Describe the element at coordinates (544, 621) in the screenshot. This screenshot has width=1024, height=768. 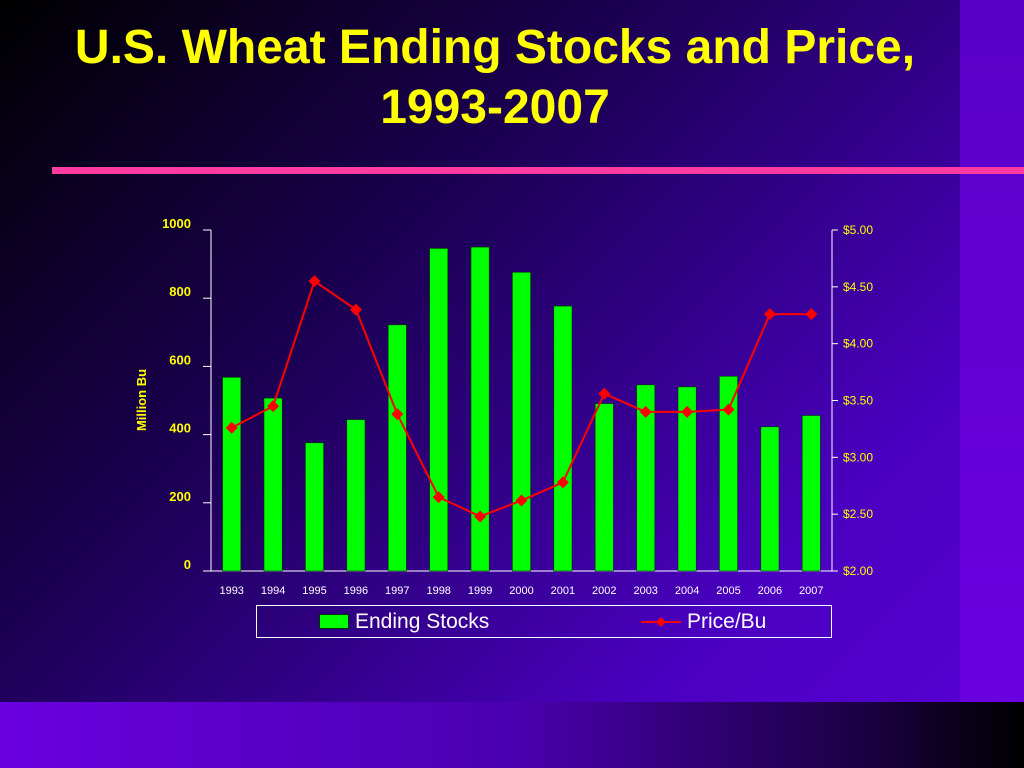
I see `chart-legend: Ending Stocks Price/Bu` at that location.